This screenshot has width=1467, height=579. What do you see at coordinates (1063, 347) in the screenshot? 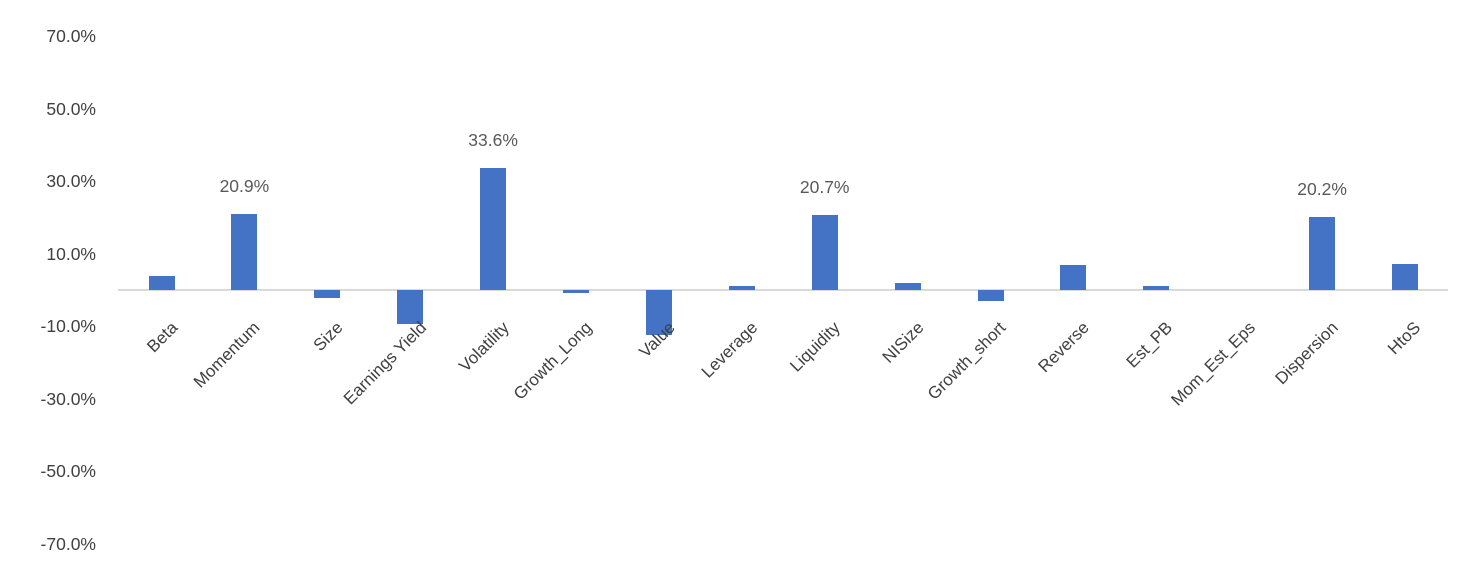
I see `x-axis-category-label: Reverse` at bounding box center [1063, 347].